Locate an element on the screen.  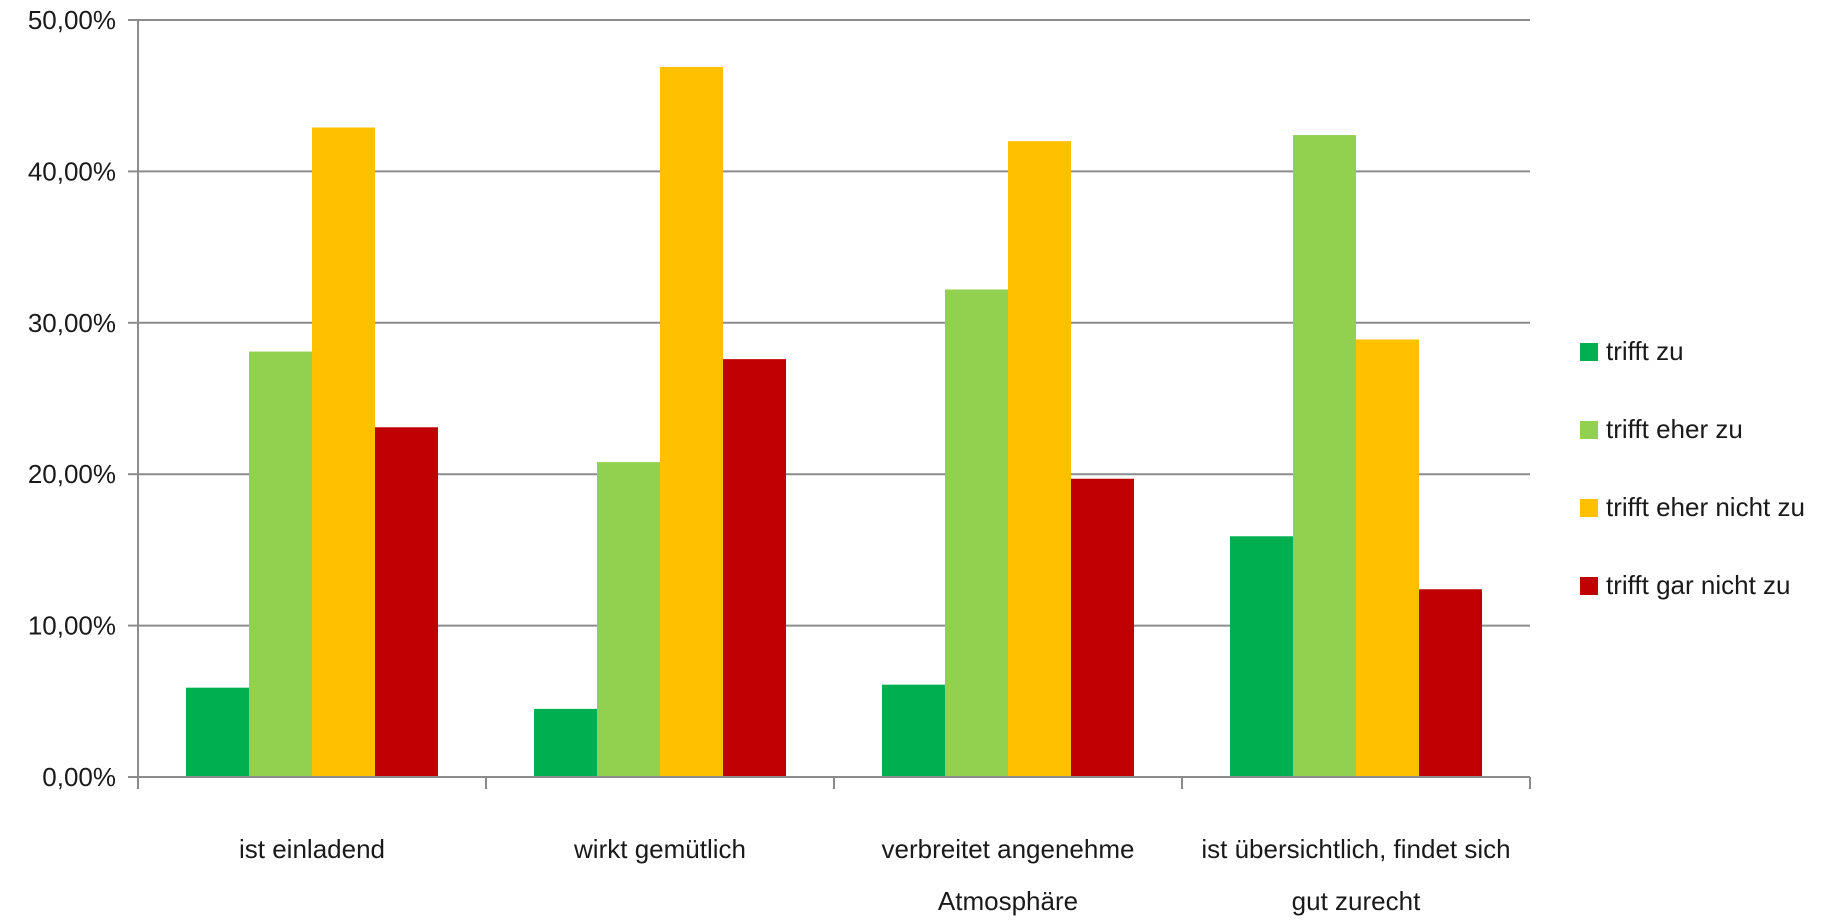
legend-label: trifft gar nicht zu is located at coordinates (1698, 585).